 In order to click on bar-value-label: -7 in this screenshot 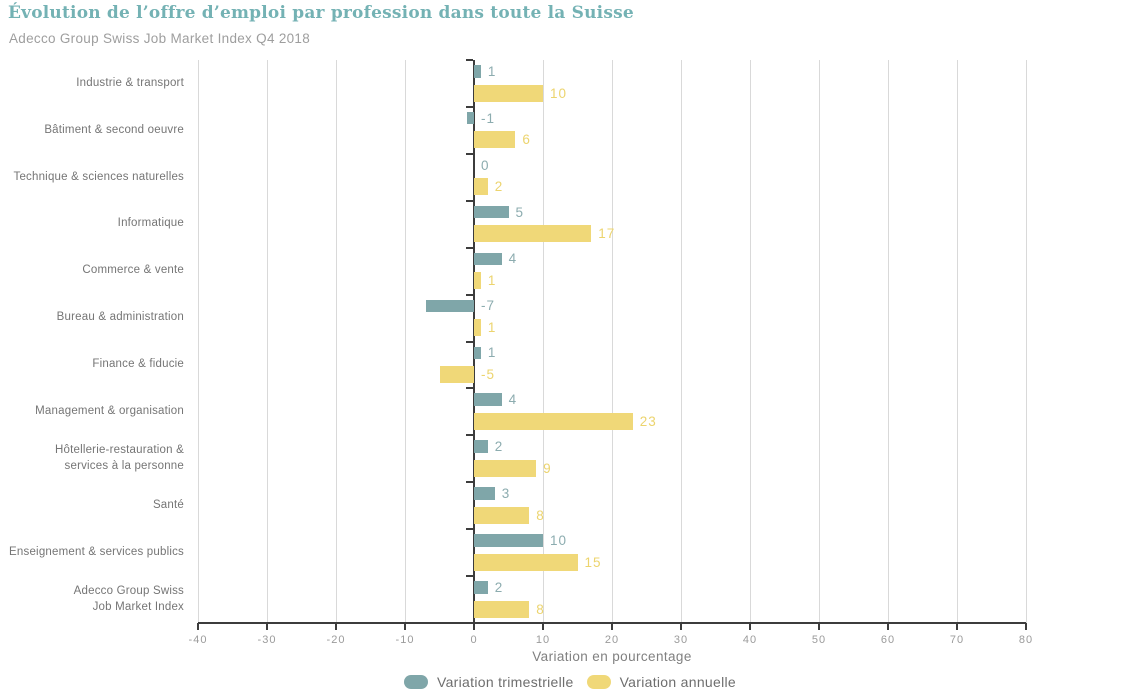, I will do `click(488, 306)`.